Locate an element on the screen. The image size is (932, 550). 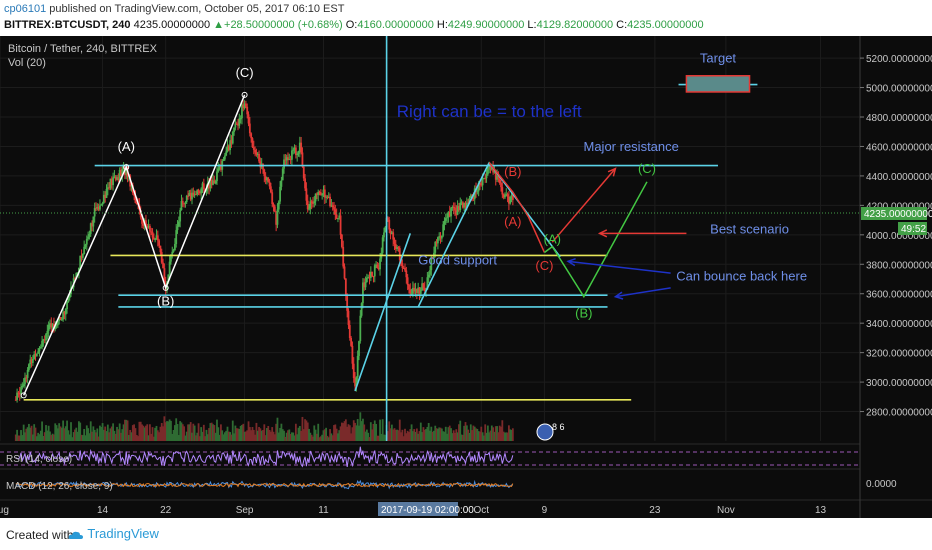
x-tick-label-3: Sep is located at coordinates (245, 510).